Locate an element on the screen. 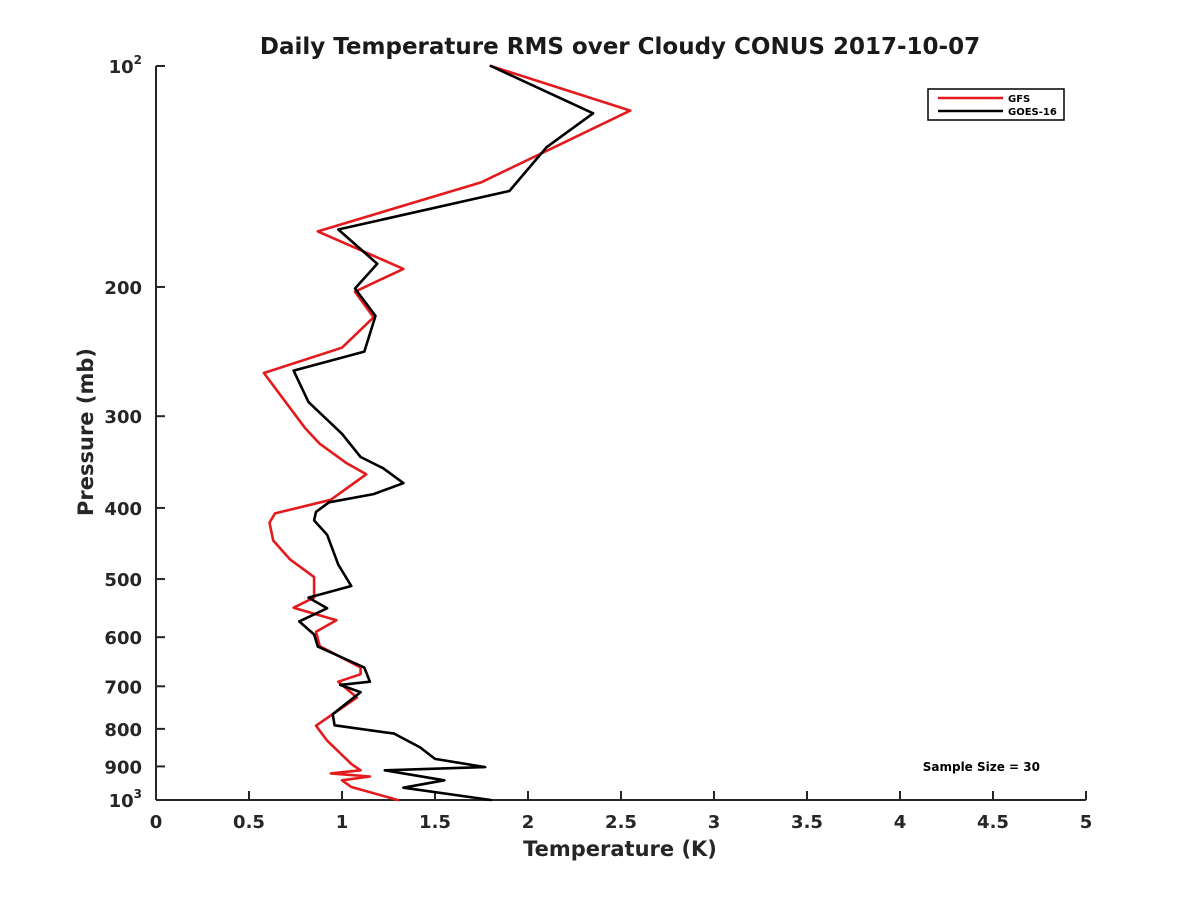 The width and height of the screenshot is (1200, 900). x-tick-label: 1 is located at coordinates (342, 822).